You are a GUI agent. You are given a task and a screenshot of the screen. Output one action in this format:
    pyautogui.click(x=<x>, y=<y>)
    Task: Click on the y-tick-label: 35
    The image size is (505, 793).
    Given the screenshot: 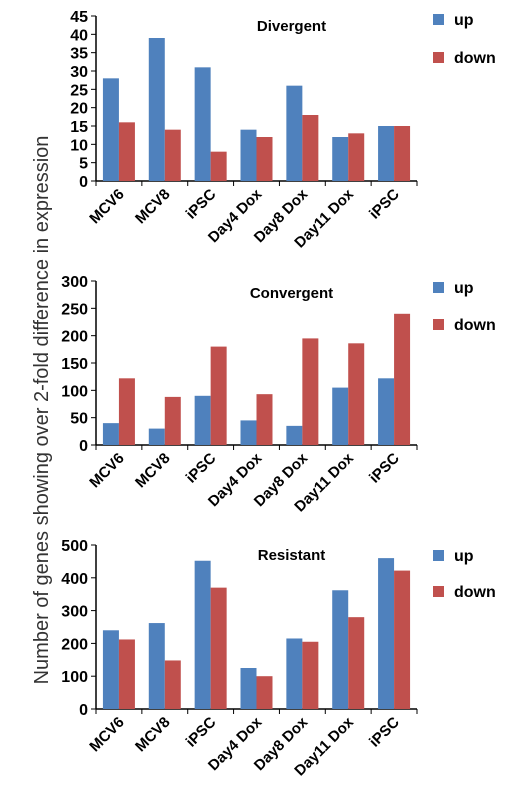 What is the action you would take?
    pyautogui.click(x=79, y=54)
    